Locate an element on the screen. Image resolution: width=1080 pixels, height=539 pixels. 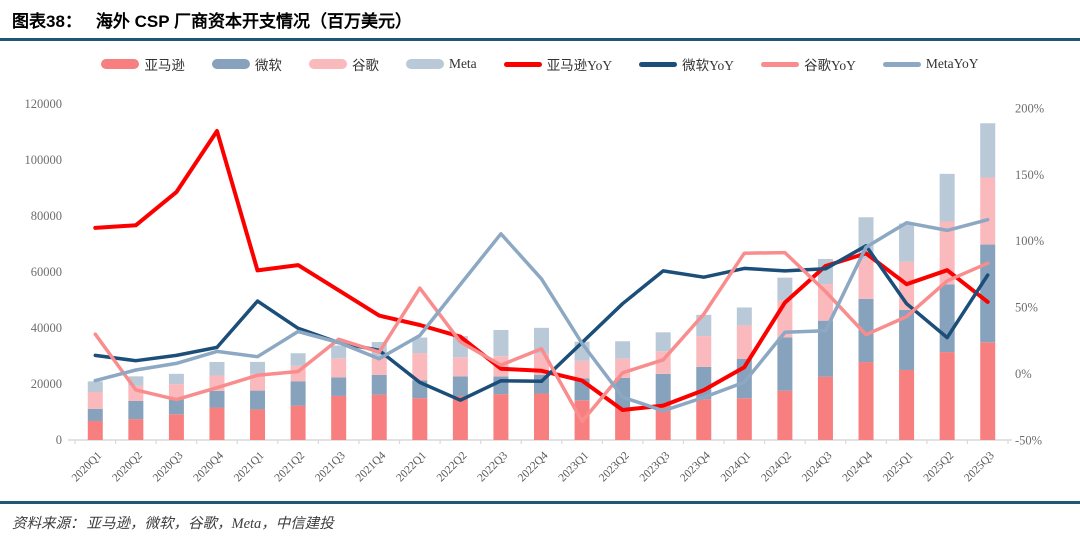
microsoft-swatch-icon is located at coordinates (230, 64).